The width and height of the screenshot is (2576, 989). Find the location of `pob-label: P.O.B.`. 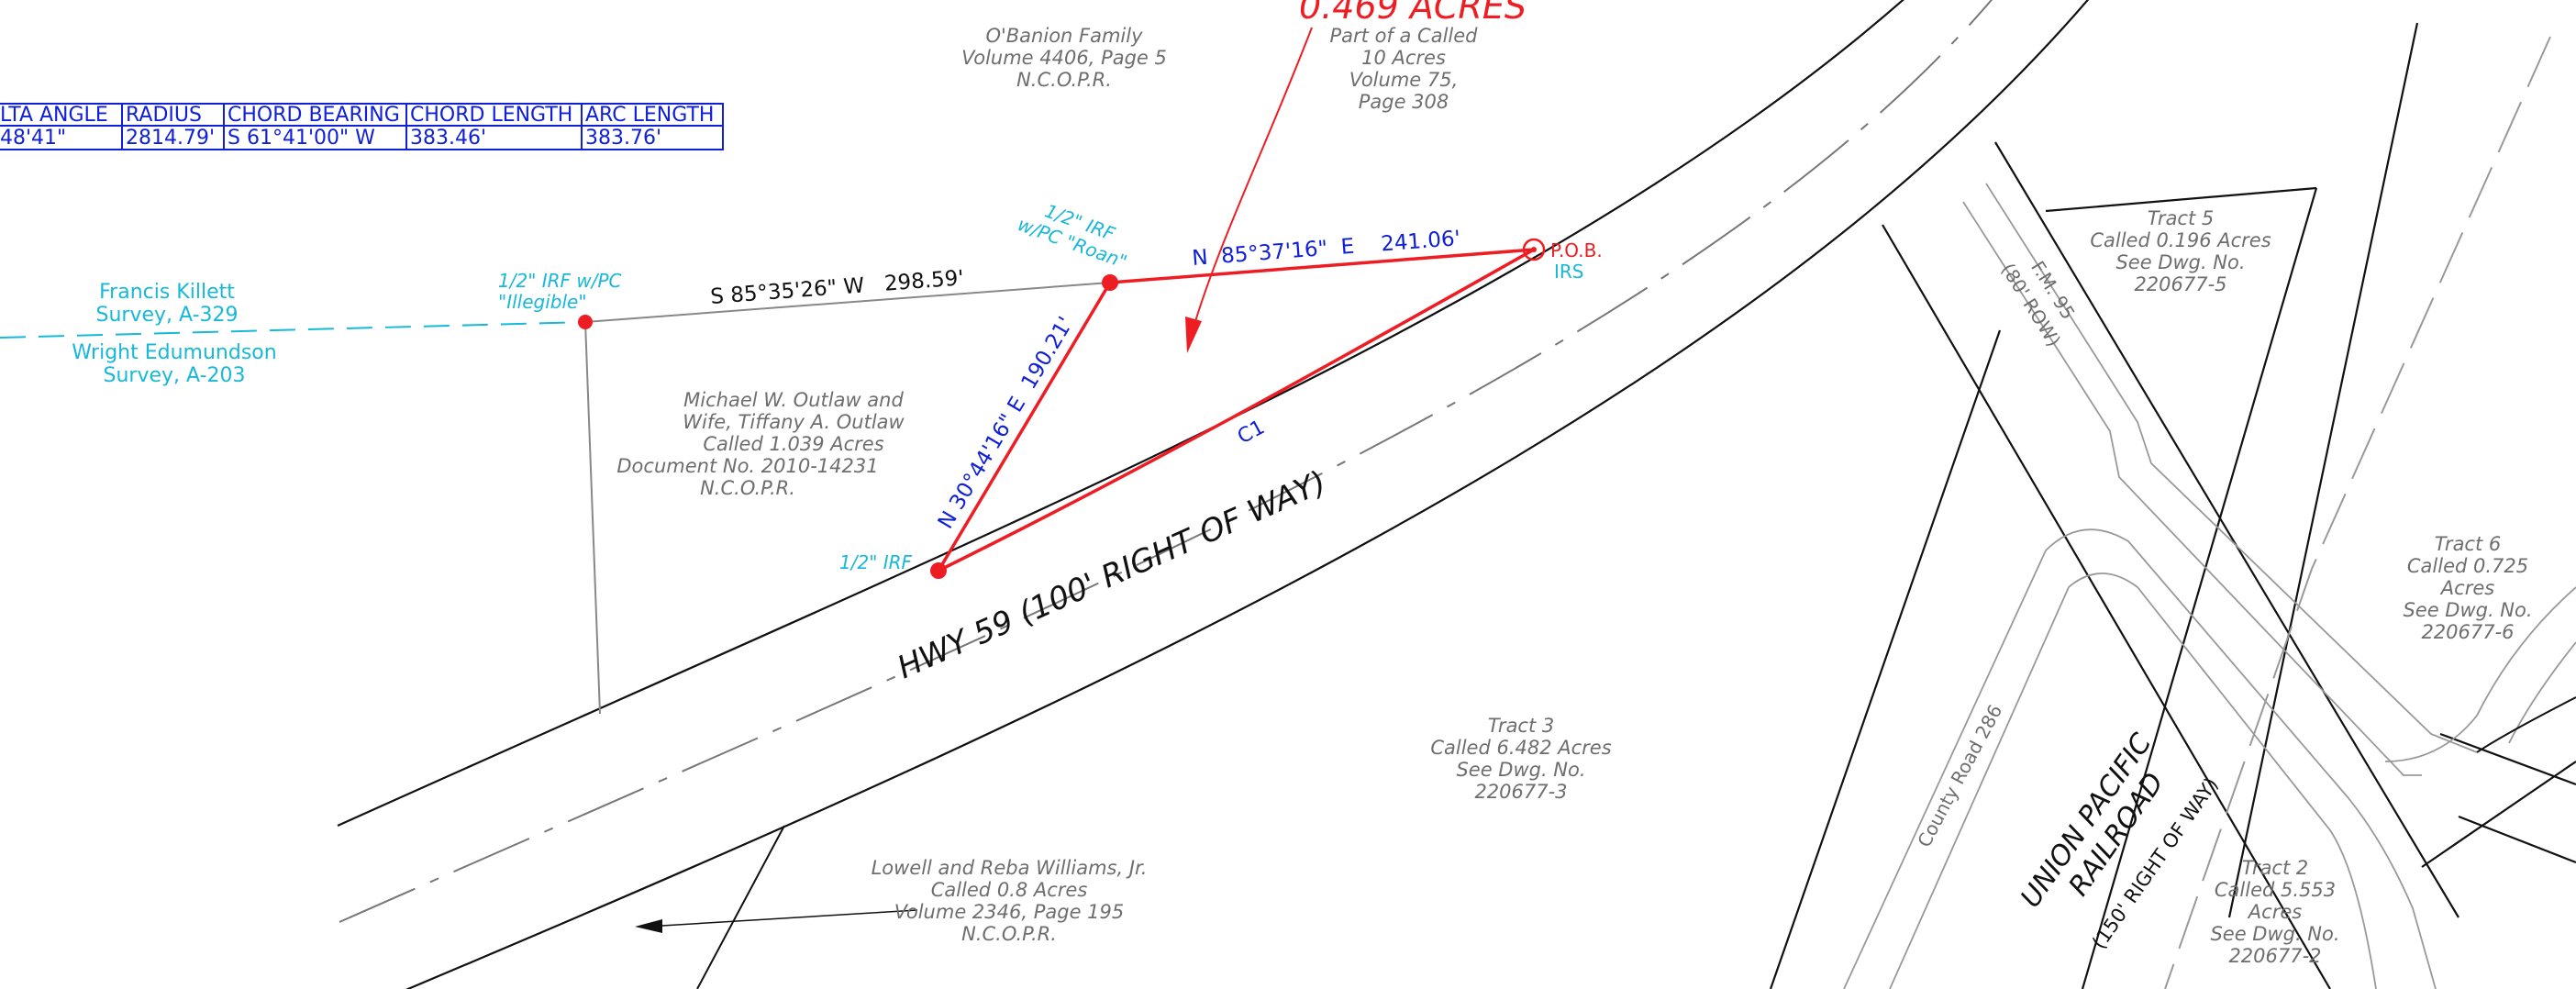

pob-label: P.O.B. is located at coordinates (1576, 250).